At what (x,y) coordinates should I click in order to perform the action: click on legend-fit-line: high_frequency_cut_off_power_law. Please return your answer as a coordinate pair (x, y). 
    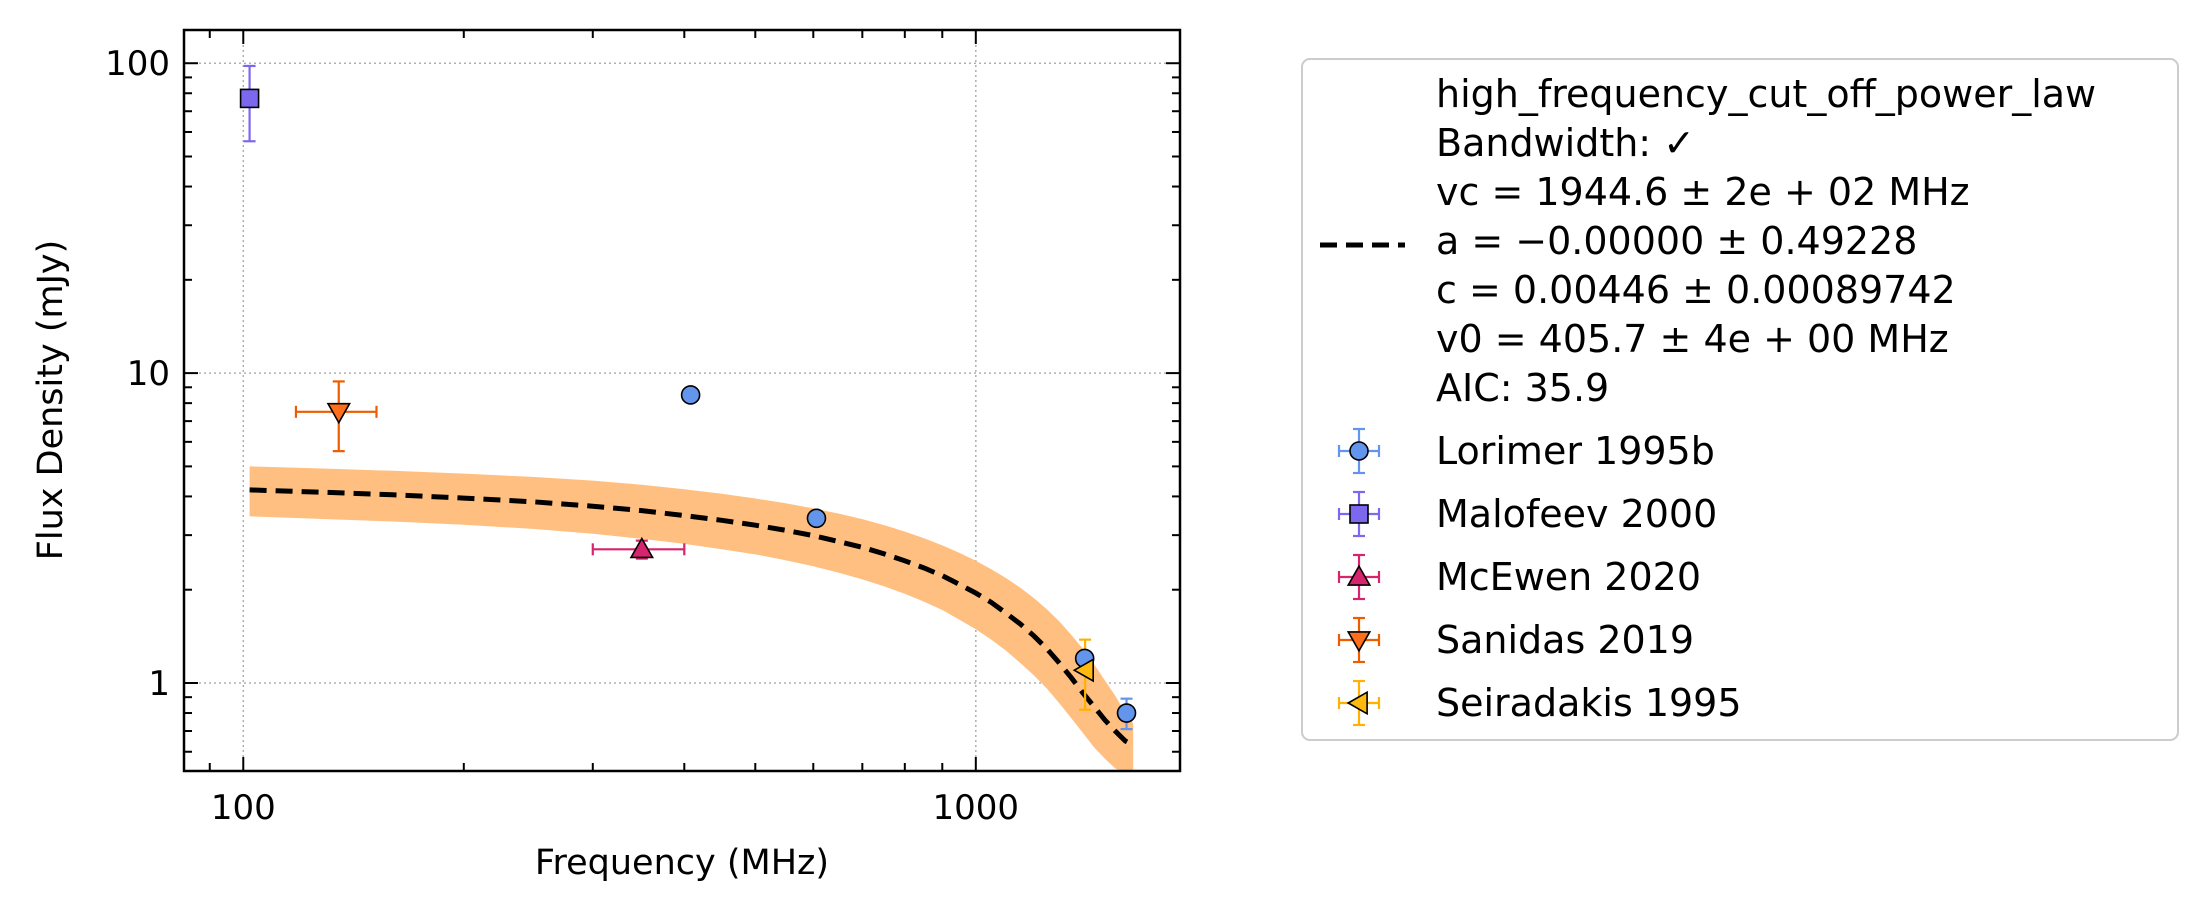
    Looking at the image, I should click on (1766, 94).